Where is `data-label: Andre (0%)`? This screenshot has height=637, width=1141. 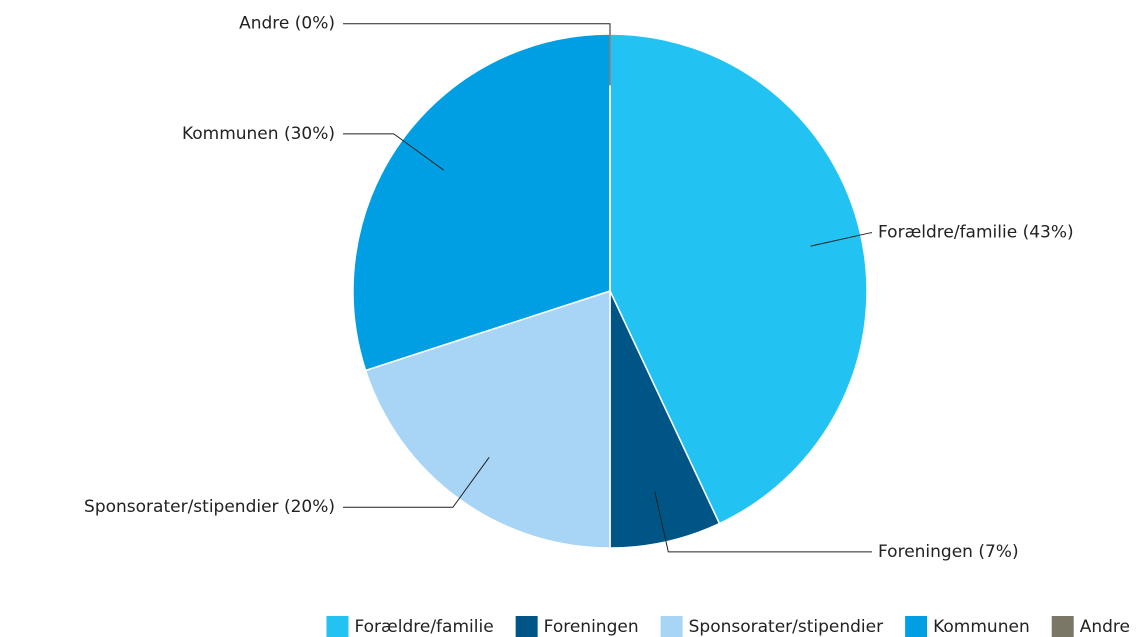
data-label: Andre (0%) is located at coordinates (287, 24).